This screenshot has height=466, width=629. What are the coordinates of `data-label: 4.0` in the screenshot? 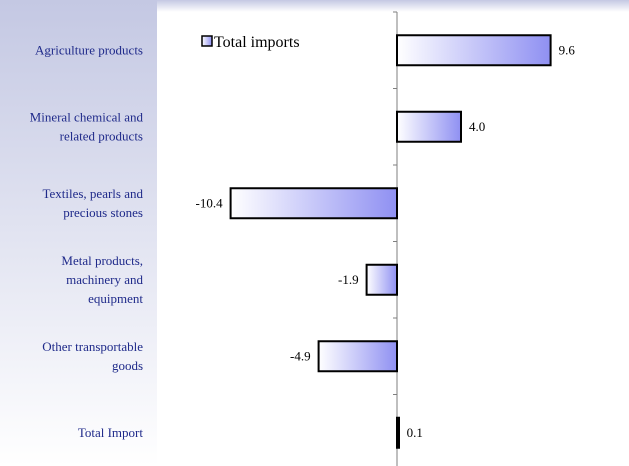 It's located at (477, 126).